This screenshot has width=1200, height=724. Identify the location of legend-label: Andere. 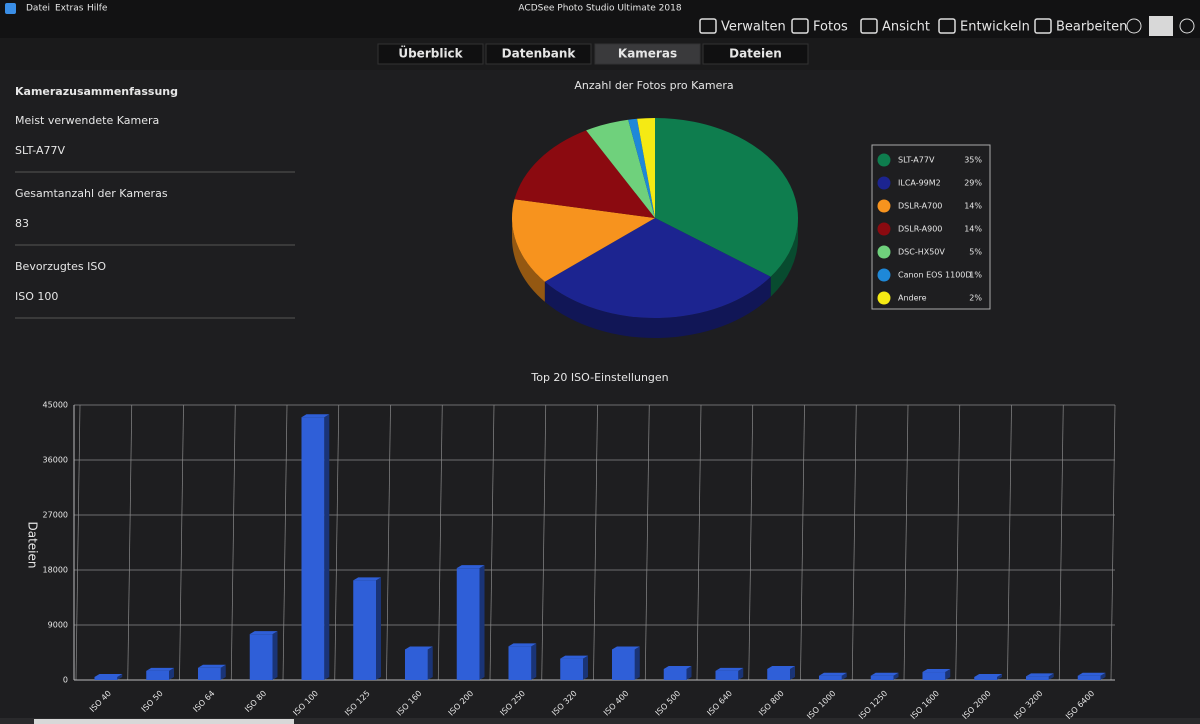
(912, 298).